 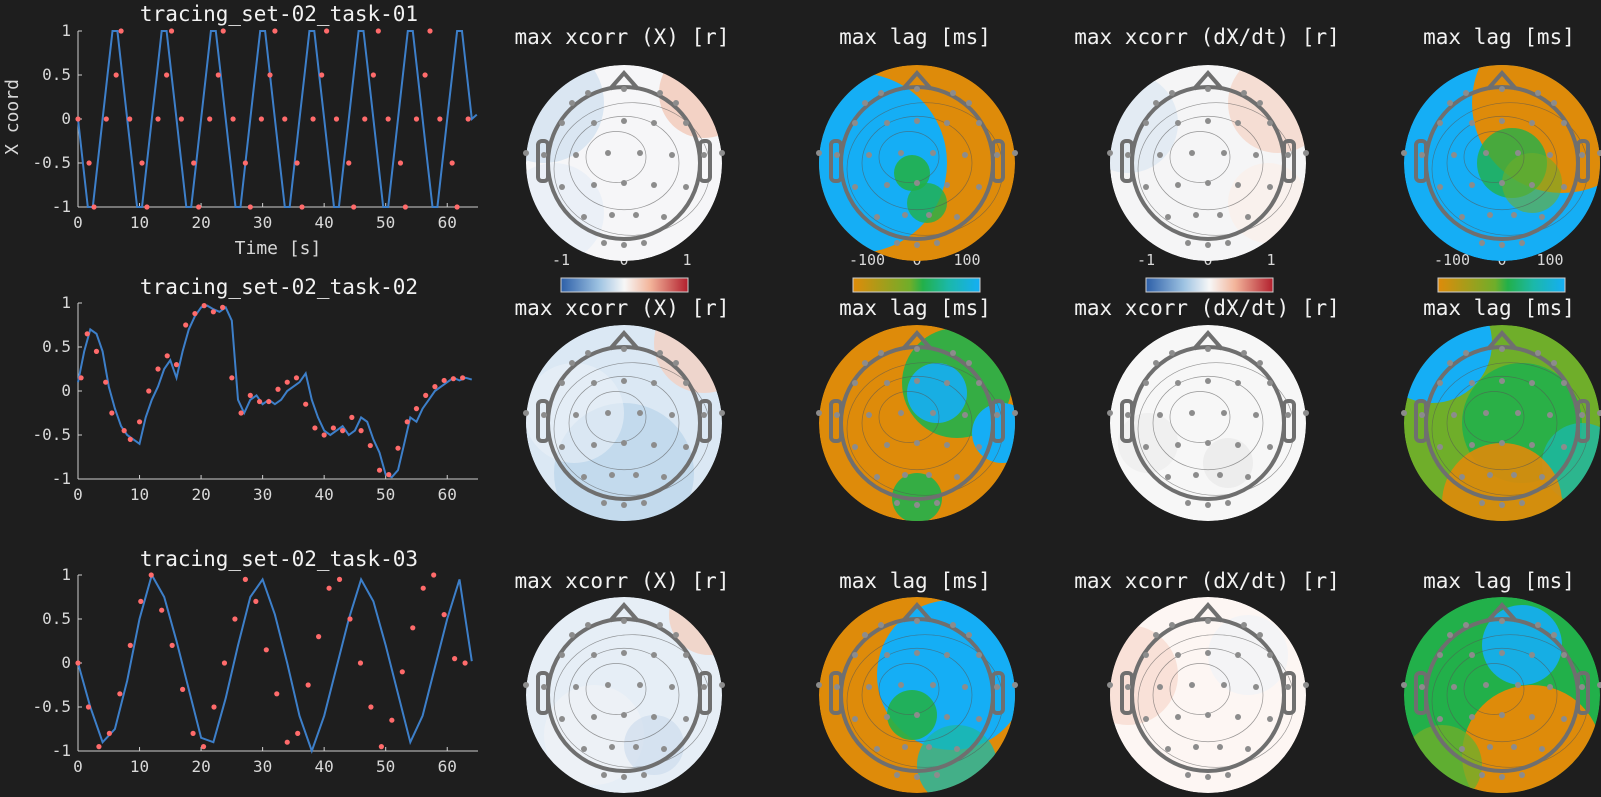 I want to click on right-ear-outline, so click(x=1289, y=421).